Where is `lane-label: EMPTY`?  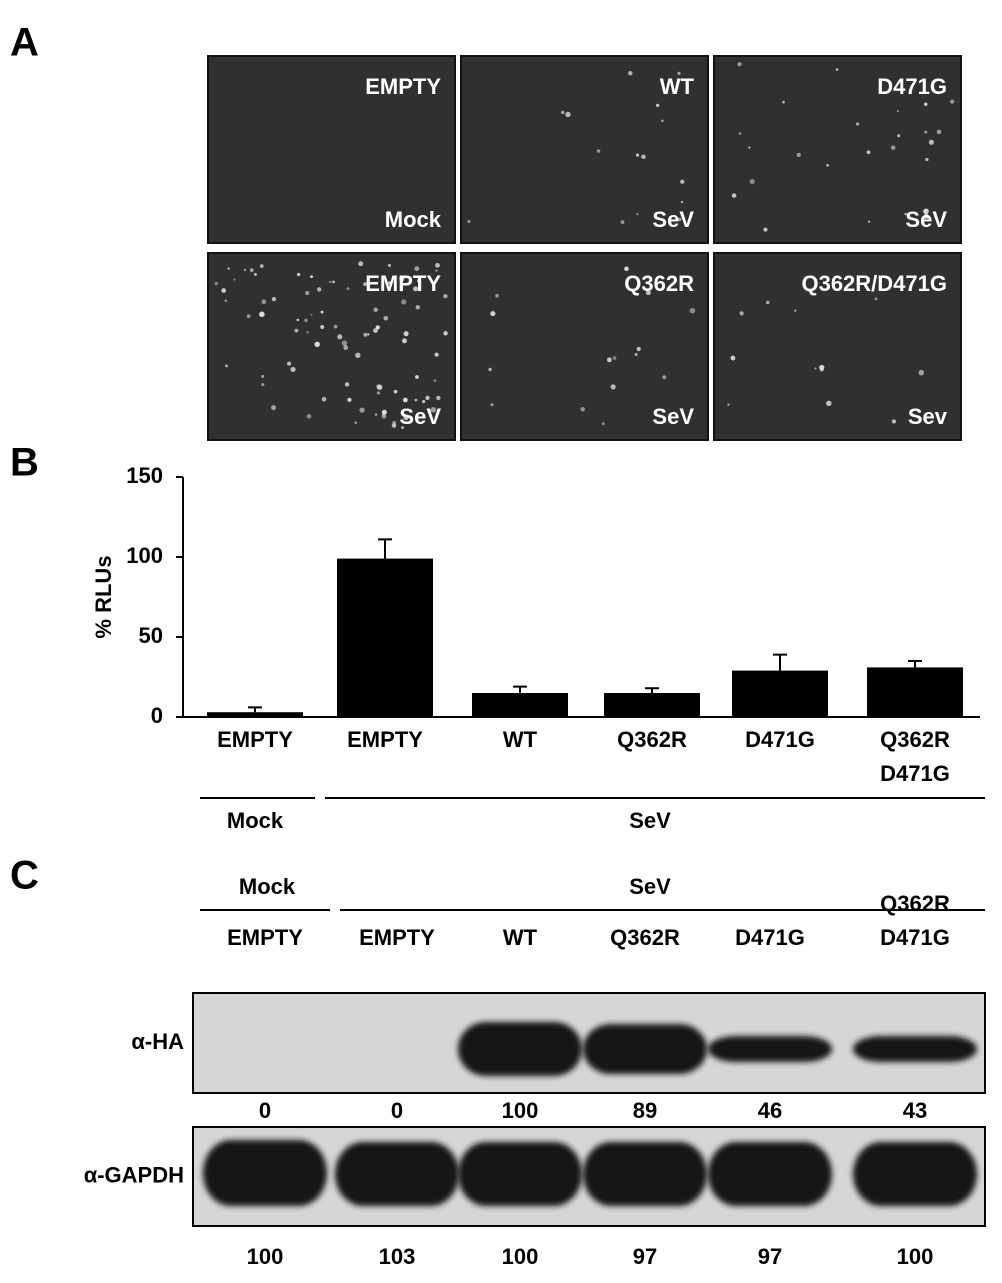
lane-label: EMPTY is located at coordinates (397, 937).